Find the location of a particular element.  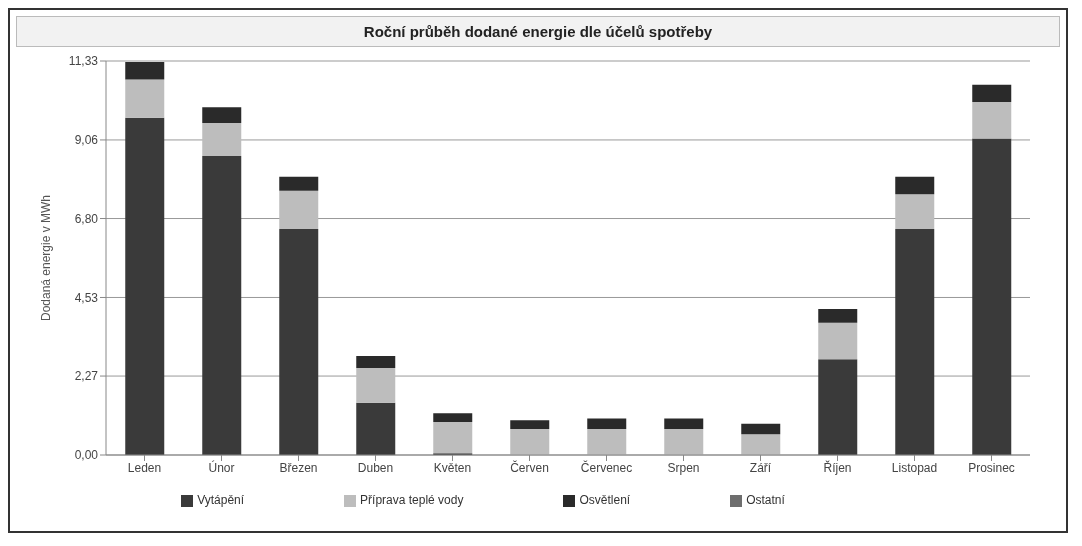

y-tick-label: 4,53 is located at coordinates (86, 297).